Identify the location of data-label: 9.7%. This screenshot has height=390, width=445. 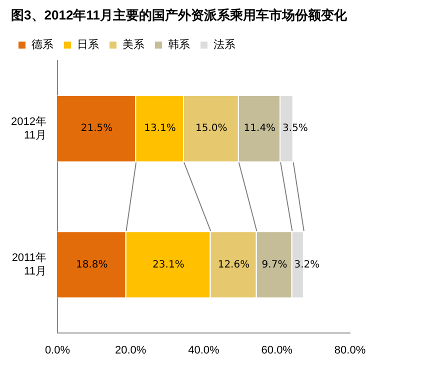
(275, 264).